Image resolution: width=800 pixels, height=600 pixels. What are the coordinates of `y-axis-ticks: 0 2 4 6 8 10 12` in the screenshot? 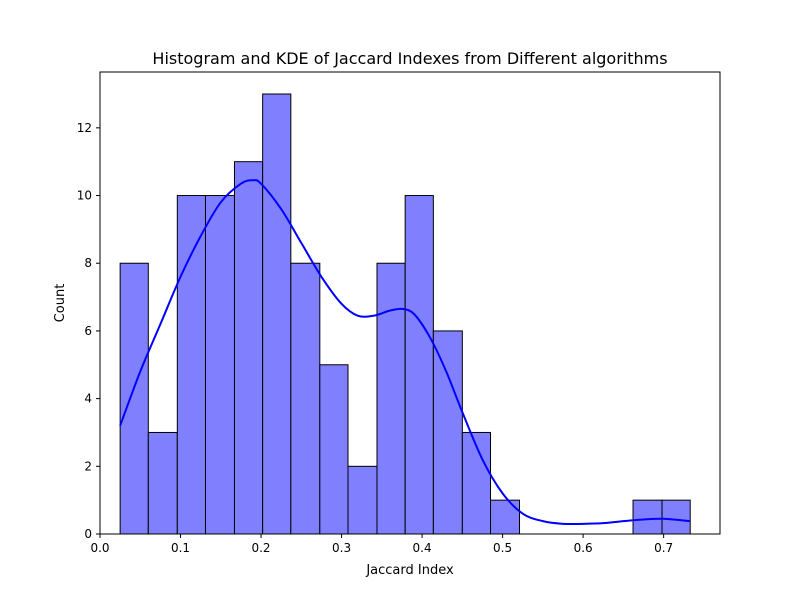 It's located at (88, 331).